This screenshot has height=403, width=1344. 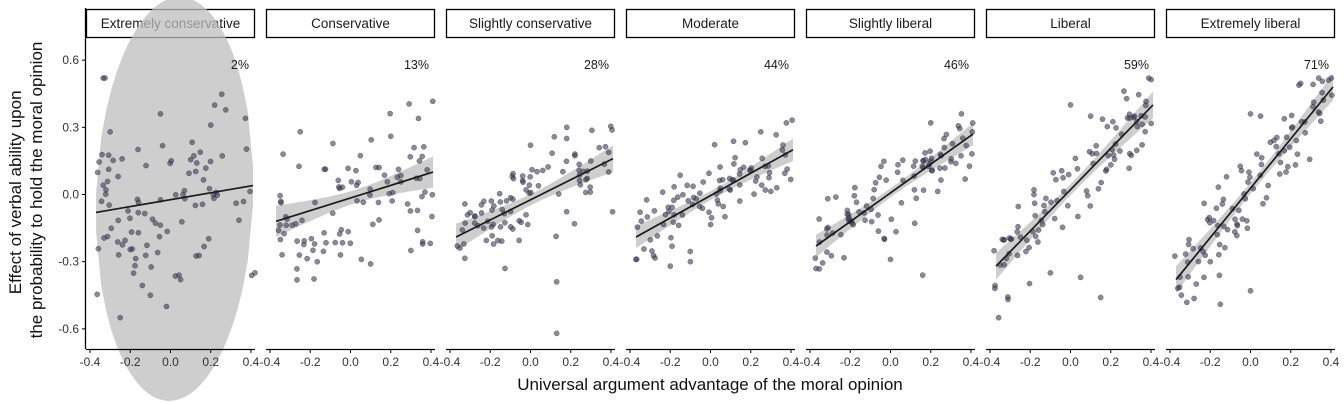 What do you see at coordinates (450, 362) in the screenshot?
I see `x-tick-label: -0.4` at bounding box center [450, 362].